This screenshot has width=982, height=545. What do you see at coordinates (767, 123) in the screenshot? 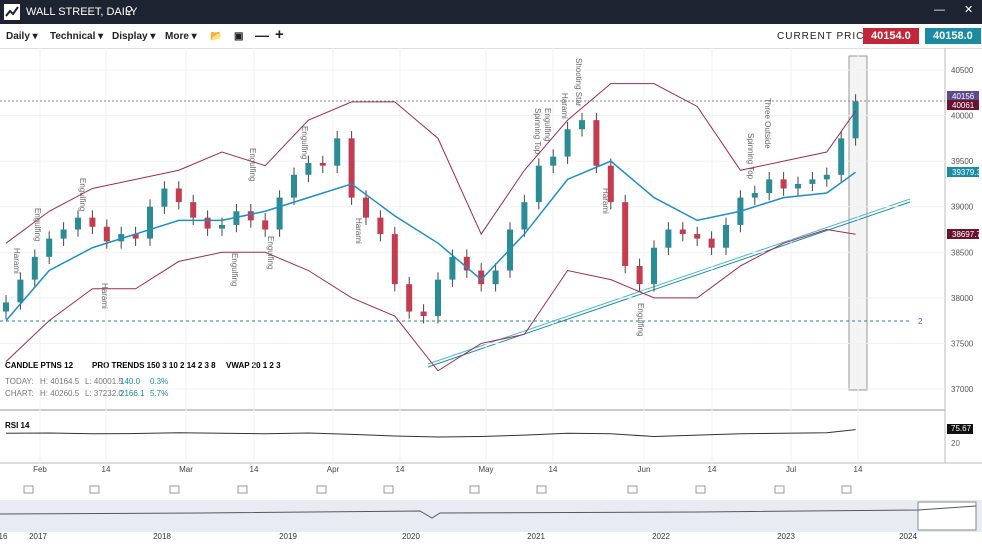
I see `pattern-label: Three Outside` at bounding box center [767, 123].